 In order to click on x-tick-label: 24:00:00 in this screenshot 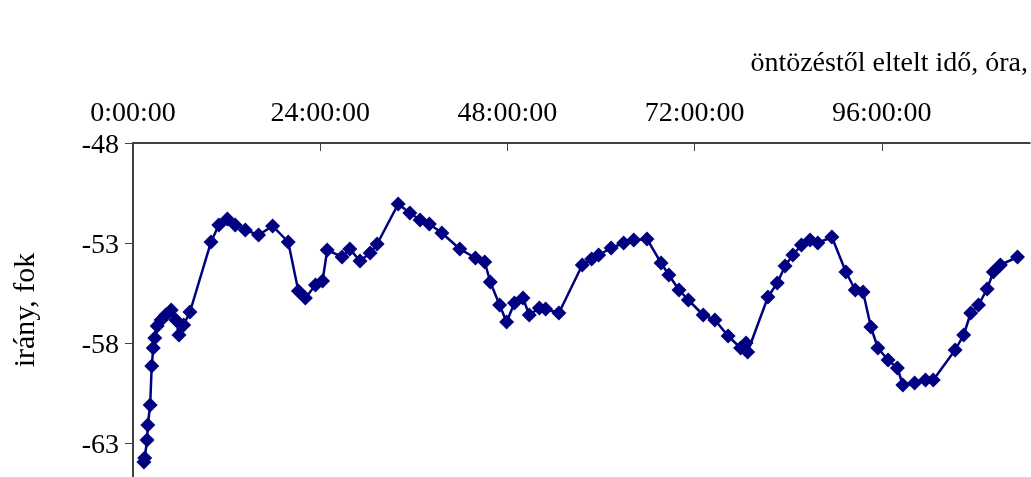, I will do `click(320, 111)`.